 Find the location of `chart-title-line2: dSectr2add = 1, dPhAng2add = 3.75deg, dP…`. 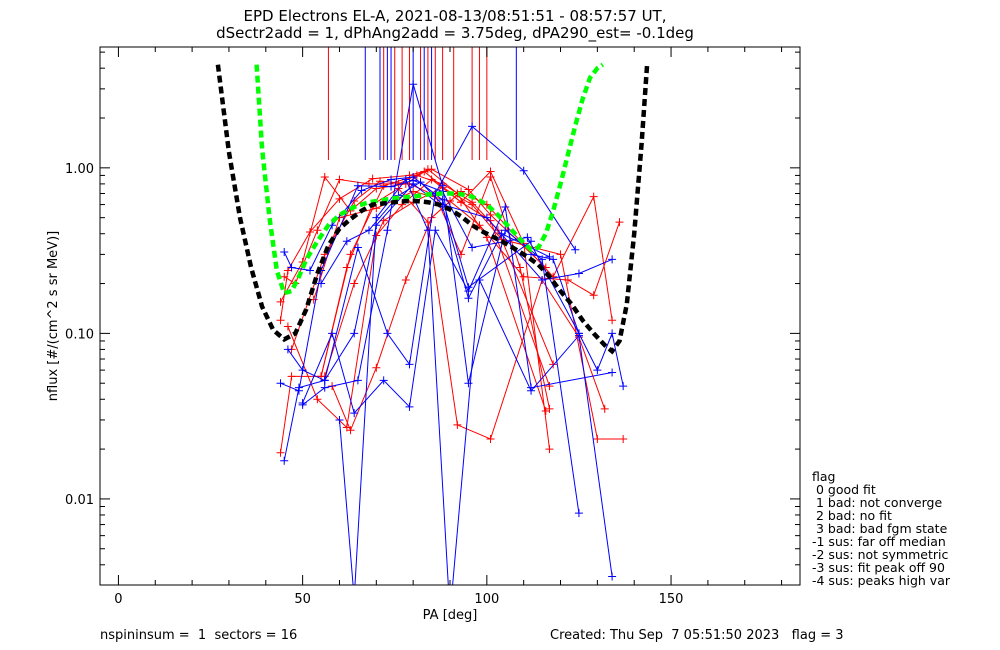

chart-title-line2: dSectr2add = 1, dPhAng2add = 3.75deg, dP… is located at coordinates (455, 33).